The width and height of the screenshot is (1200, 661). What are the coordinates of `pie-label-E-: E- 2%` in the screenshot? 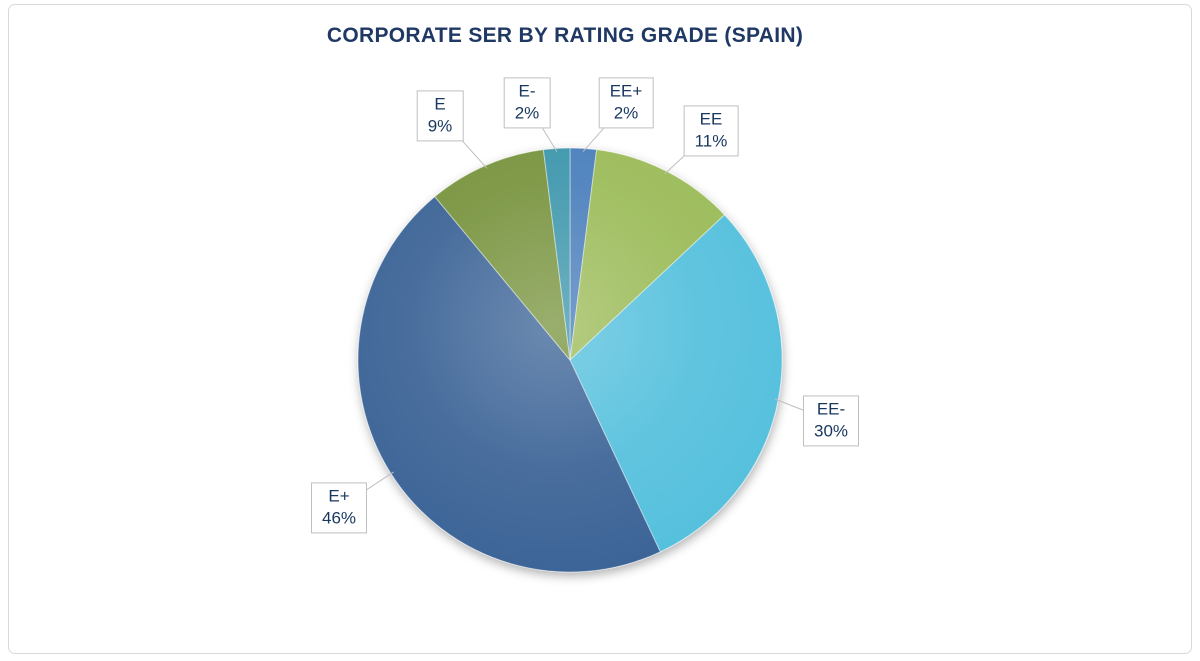 It's located at (527, 103).